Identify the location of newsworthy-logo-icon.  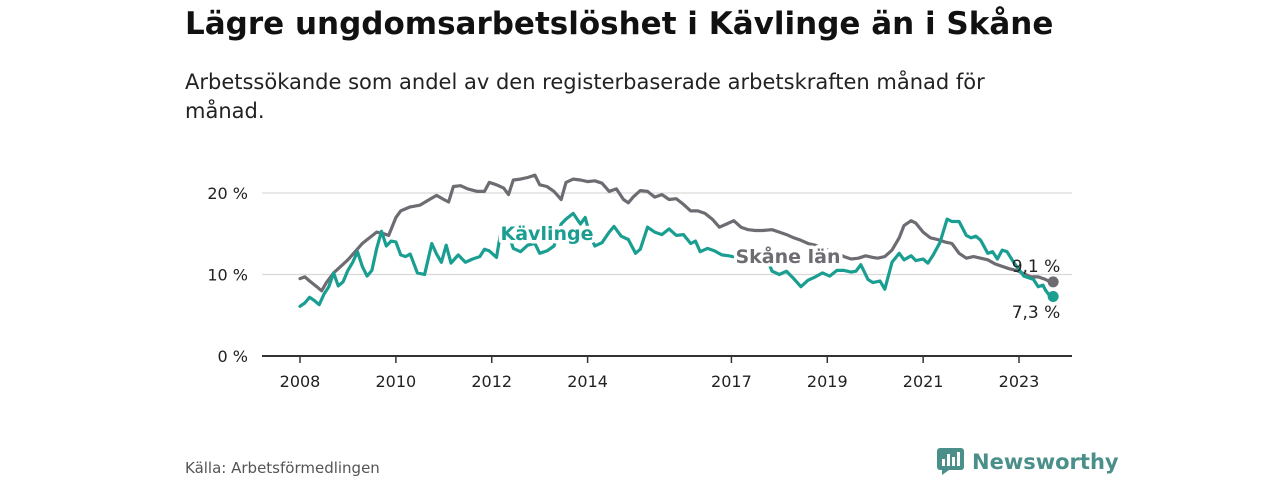
(950, 461).